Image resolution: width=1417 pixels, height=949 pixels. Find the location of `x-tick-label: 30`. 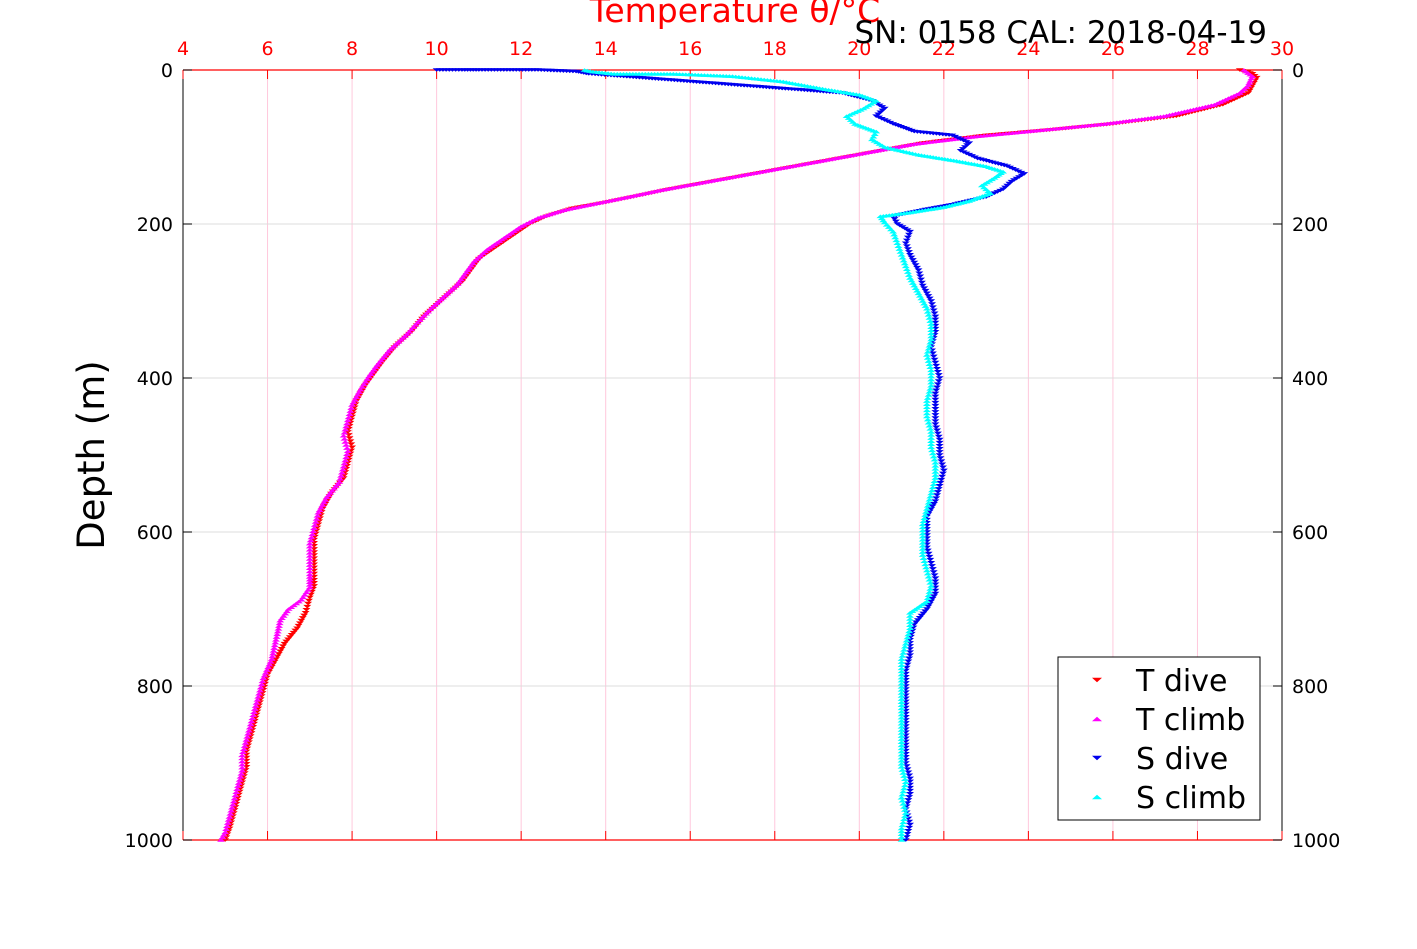

x-tick-label: 30 is located at coordinates (1282, 49).